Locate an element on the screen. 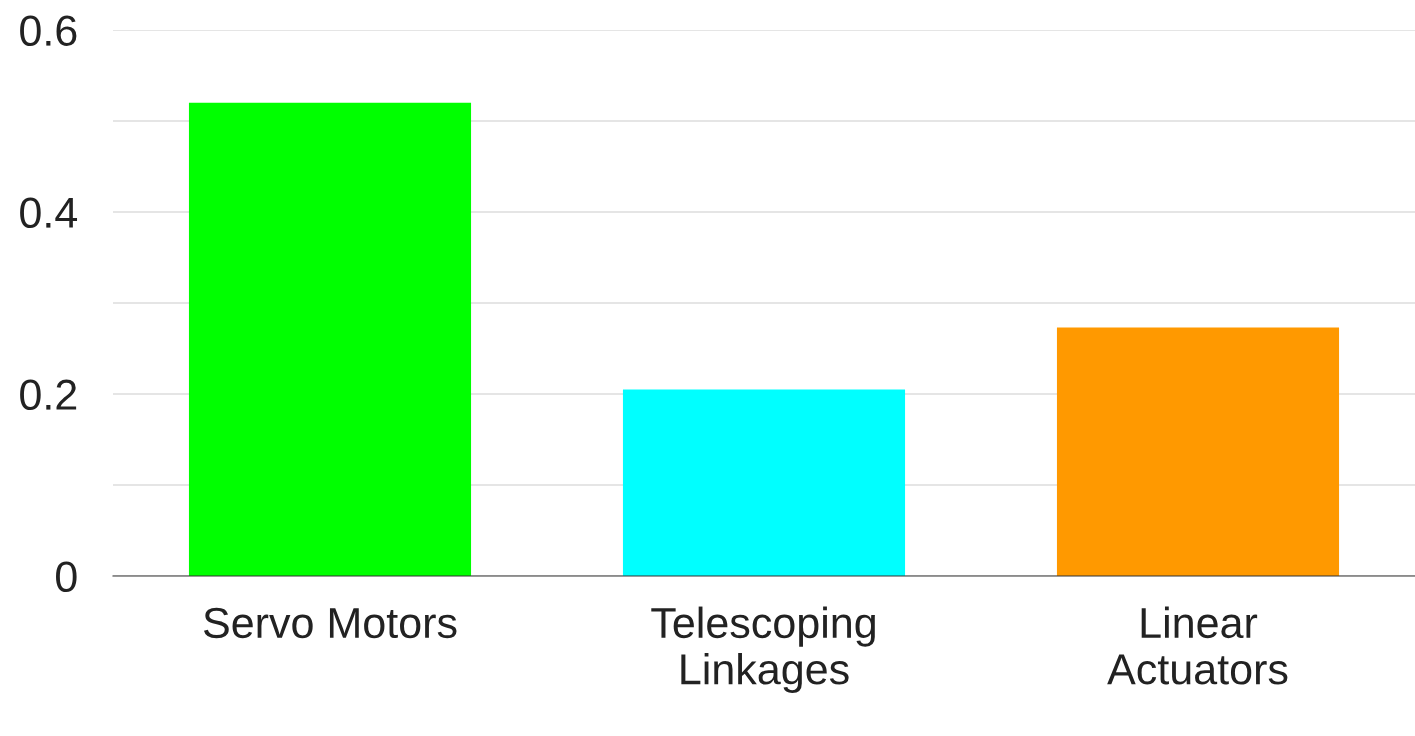  y-tick-label: 0.6 is located at coordinates (48, 31).